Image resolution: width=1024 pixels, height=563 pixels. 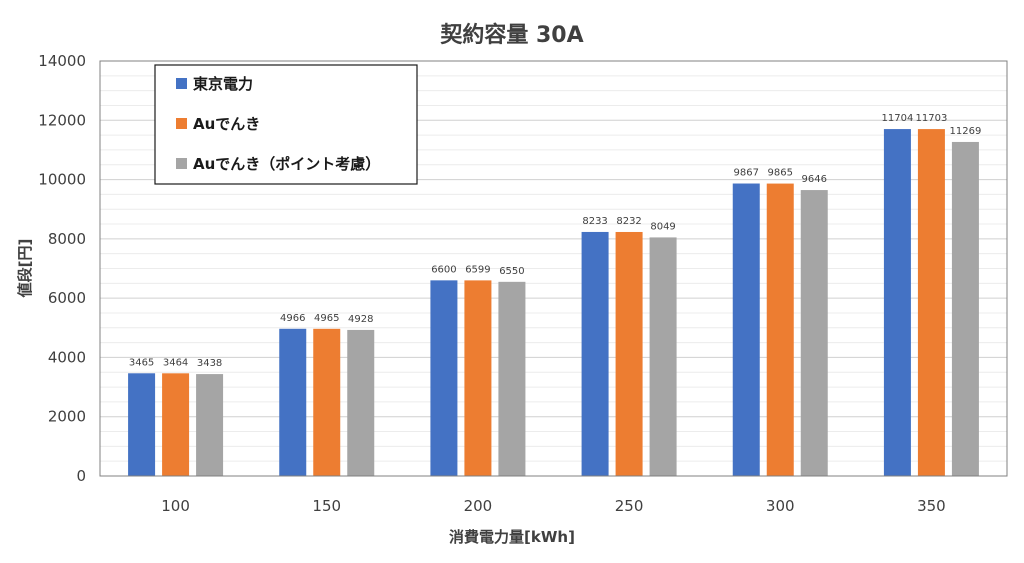 What do you see at coordinates (511, 35) in the screenshot?
I see `chart-title: 契約容量 30A` at bounding box center [511, 35].